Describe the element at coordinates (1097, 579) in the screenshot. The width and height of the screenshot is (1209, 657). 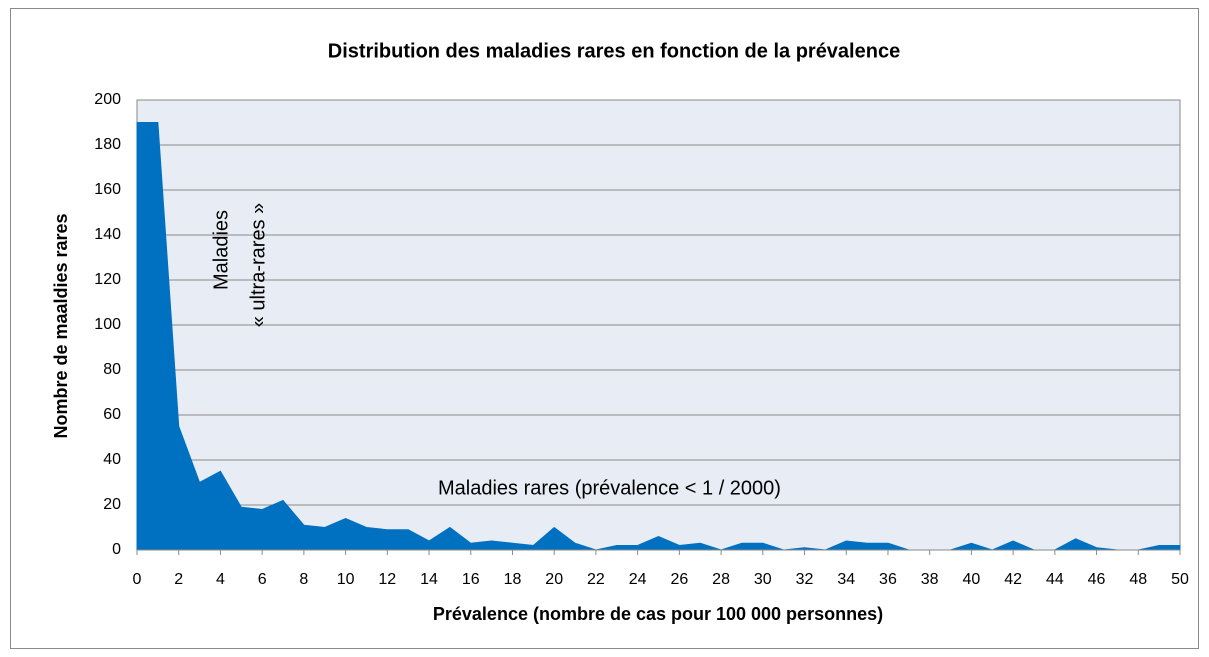
I see `x-tick-label: 46` at that location.